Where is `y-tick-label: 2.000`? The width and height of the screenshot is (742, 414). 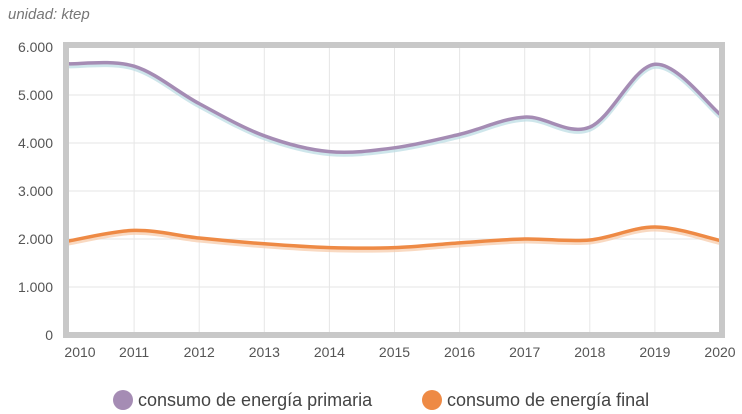 y-tick-label: 2.000 is located at coordinates (35, 239).